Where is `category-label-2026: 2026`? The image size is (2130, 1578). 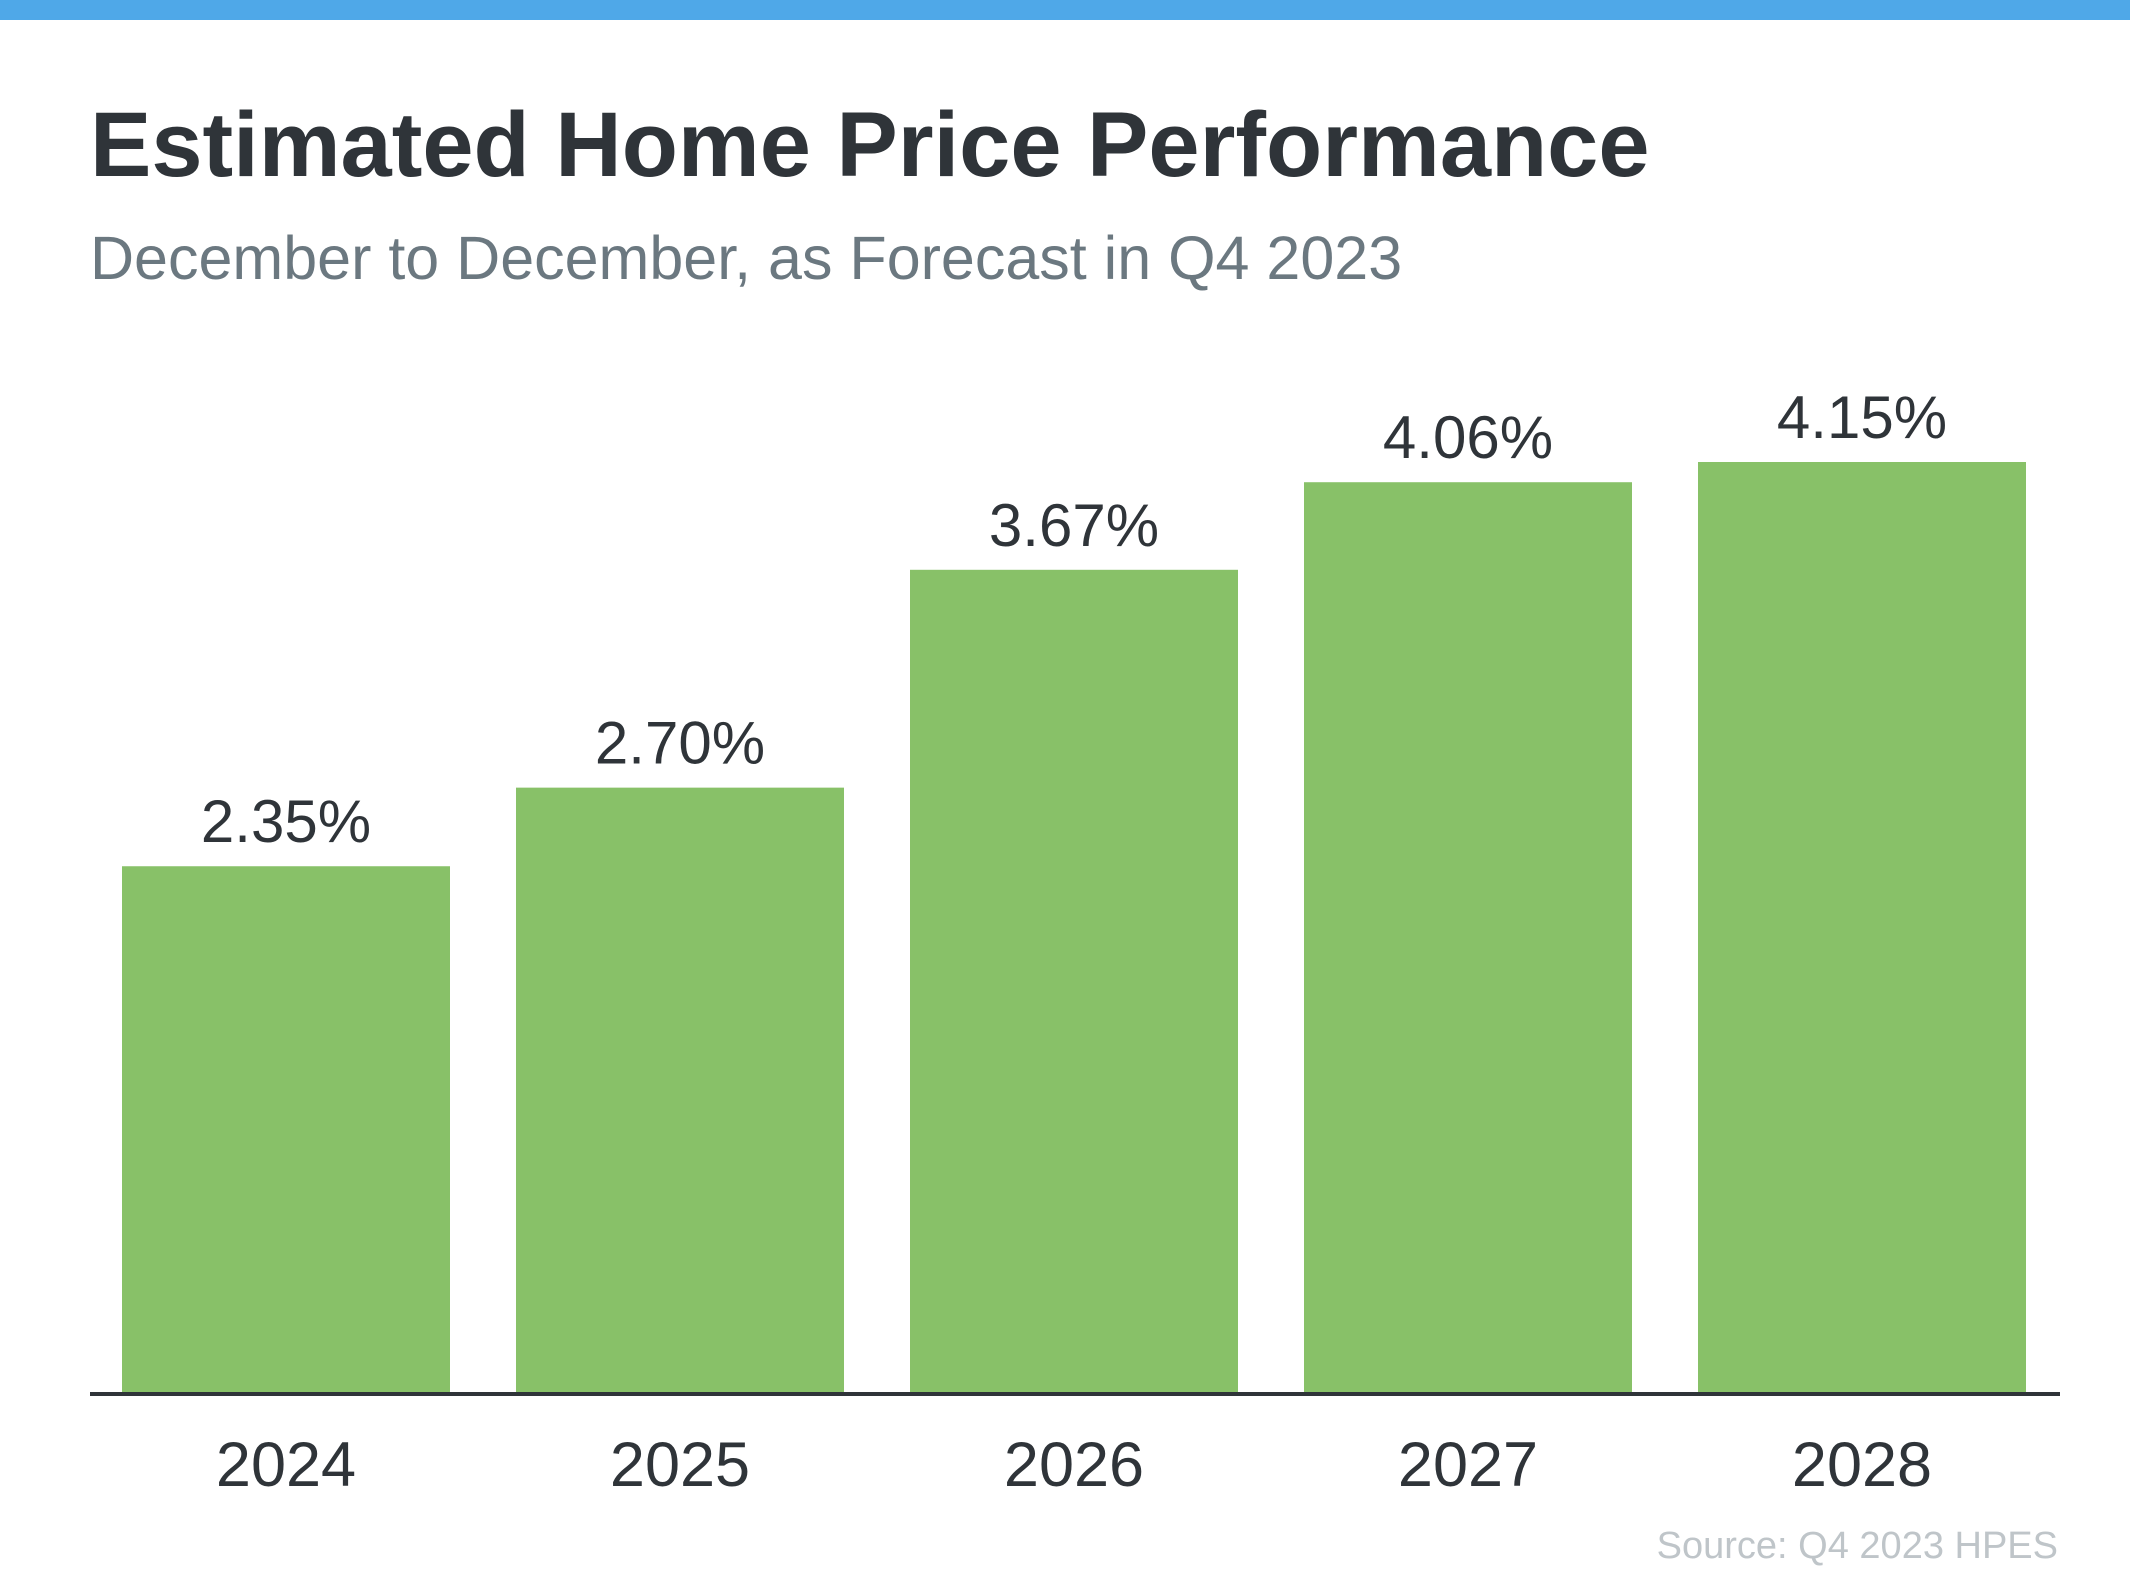
category-label-2026: 2026 is located at coordinates (1074, 1465).